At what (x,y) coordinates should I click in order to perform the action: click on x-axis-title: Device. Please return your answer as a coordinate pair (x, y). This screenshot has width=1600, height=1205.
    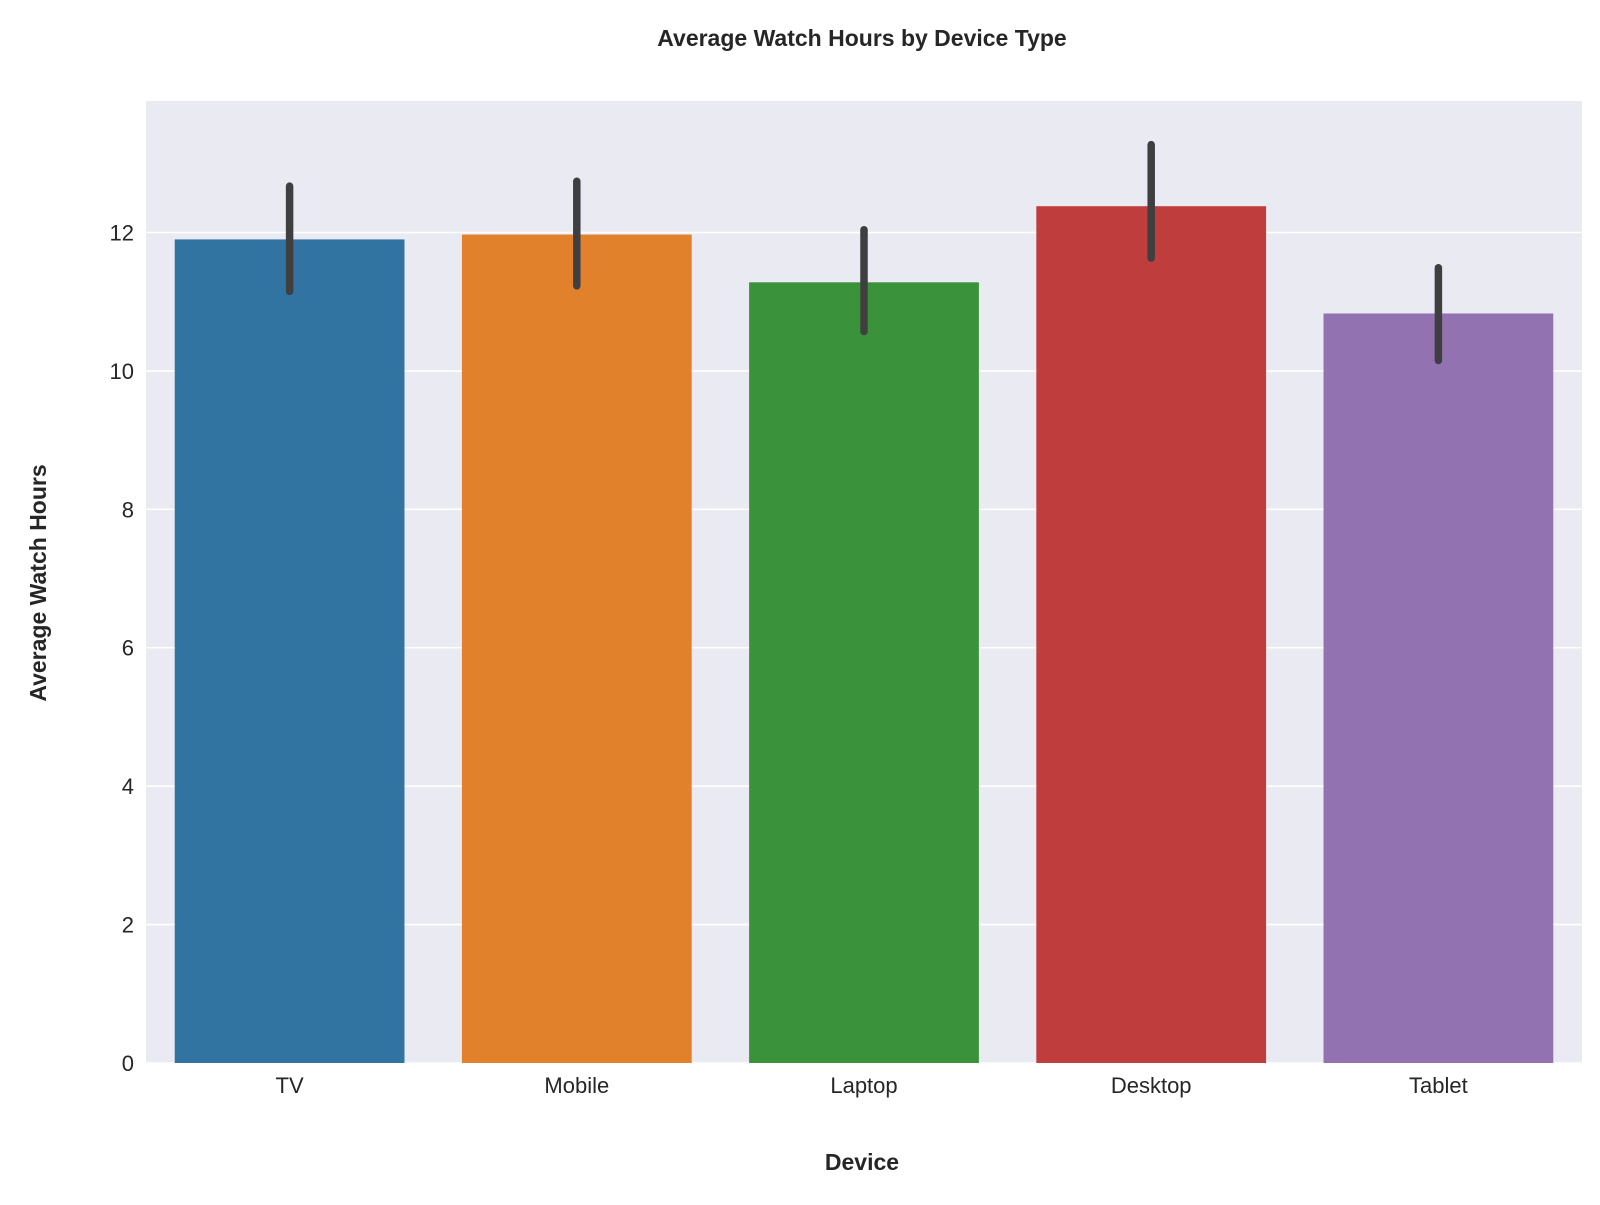
    Looking at the image, I should click on (862, 1162).